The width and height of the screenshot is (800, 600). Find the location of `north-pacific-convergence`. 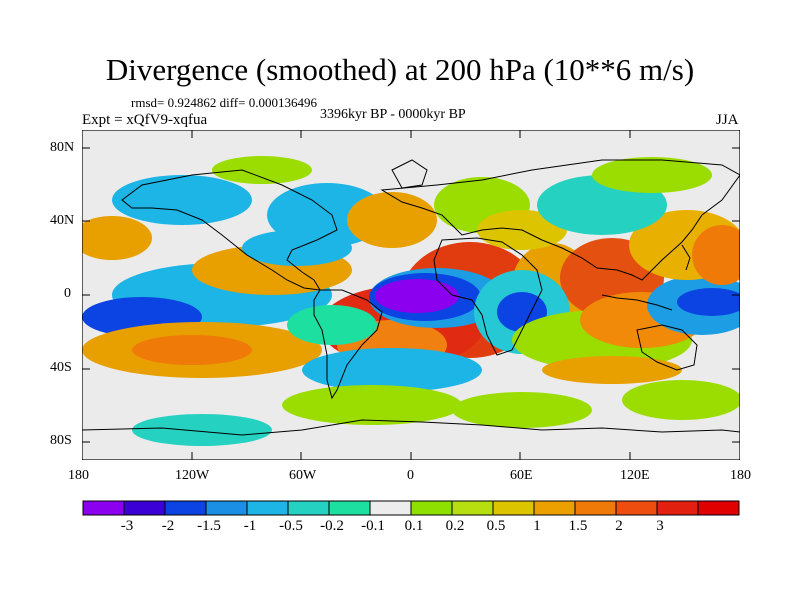

north-pacific-convergence is located at coordinates (182, 200).